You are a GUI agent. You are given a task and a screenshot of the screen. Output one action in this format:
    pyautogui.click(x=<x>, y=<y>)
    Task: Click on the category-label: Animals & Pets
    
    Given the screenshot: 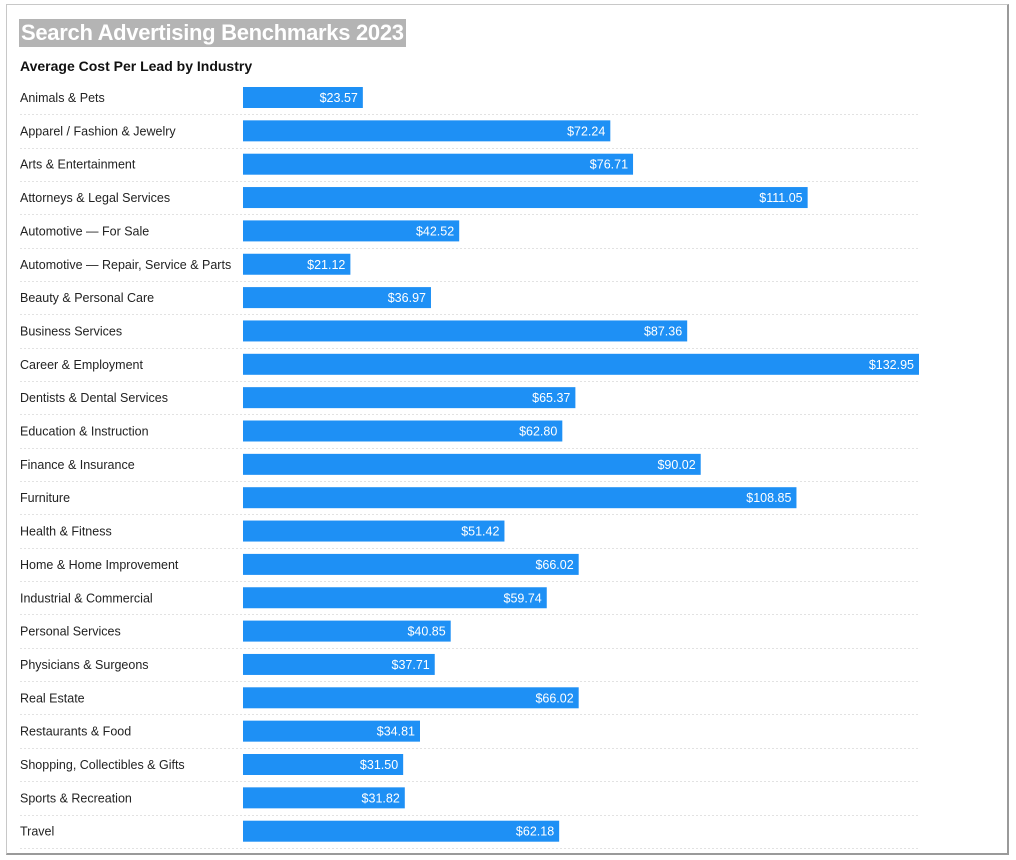 What is the action you would take?
    pyautogui.click(x=62, y=98)
    